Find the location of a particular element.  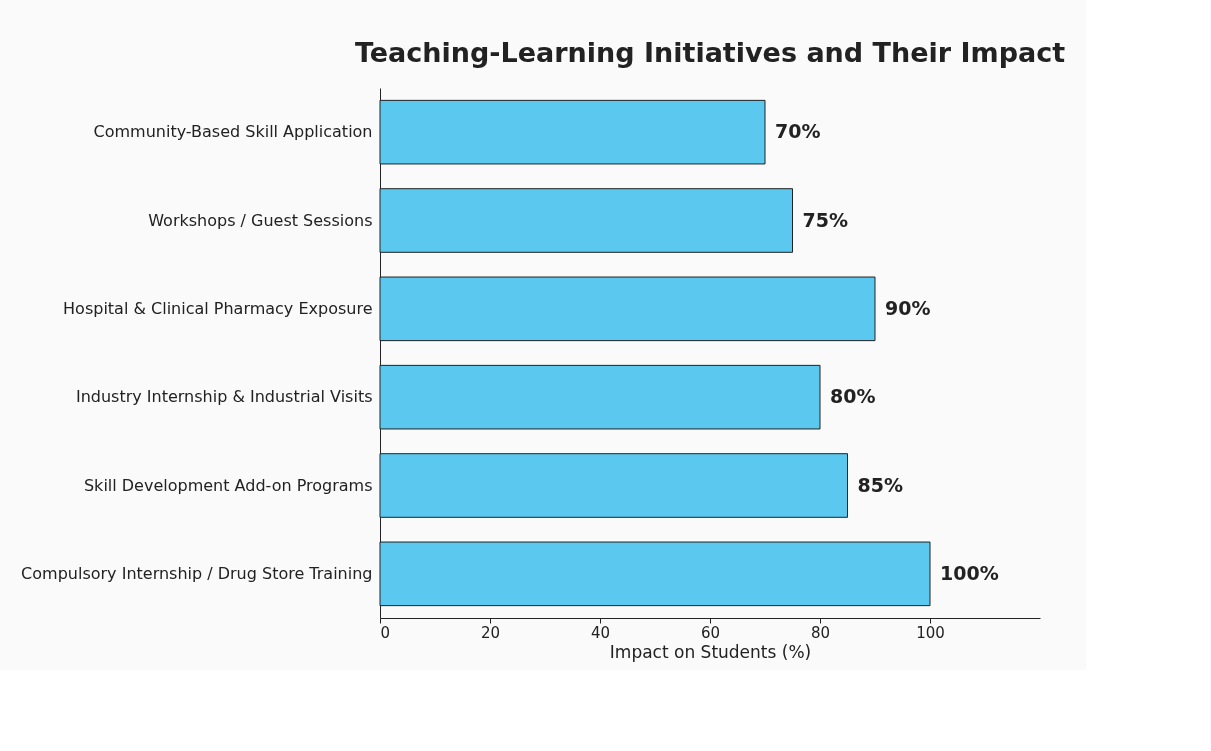

x-tick-label: 40 is located at coordinates (600, 632).